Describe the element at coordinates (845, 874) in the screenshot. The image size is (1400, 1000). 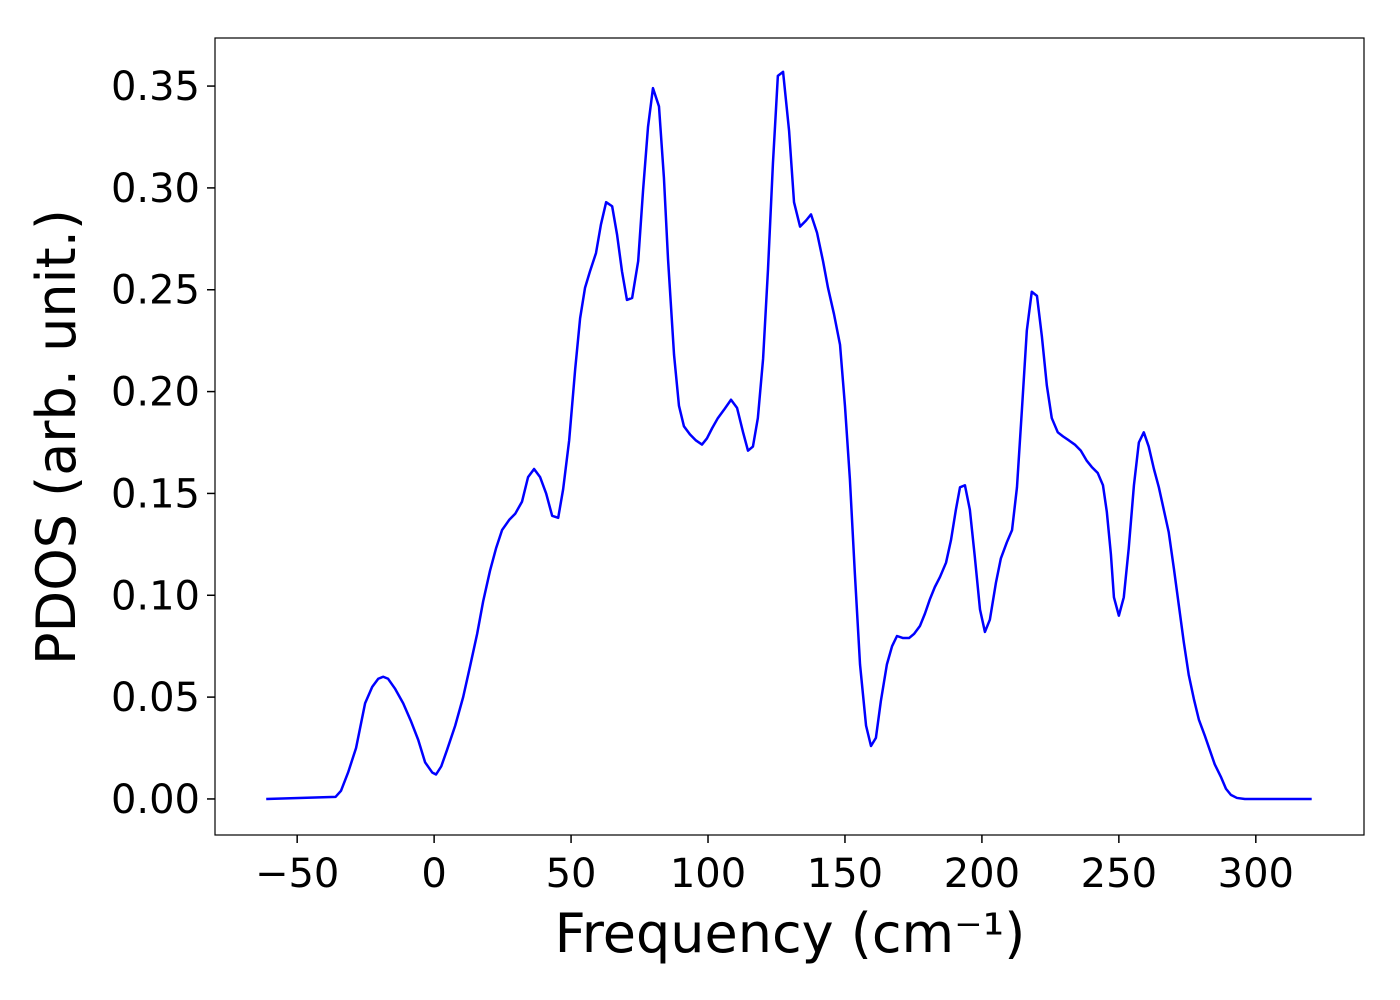
I see `x-tick-label: 150` at that location.